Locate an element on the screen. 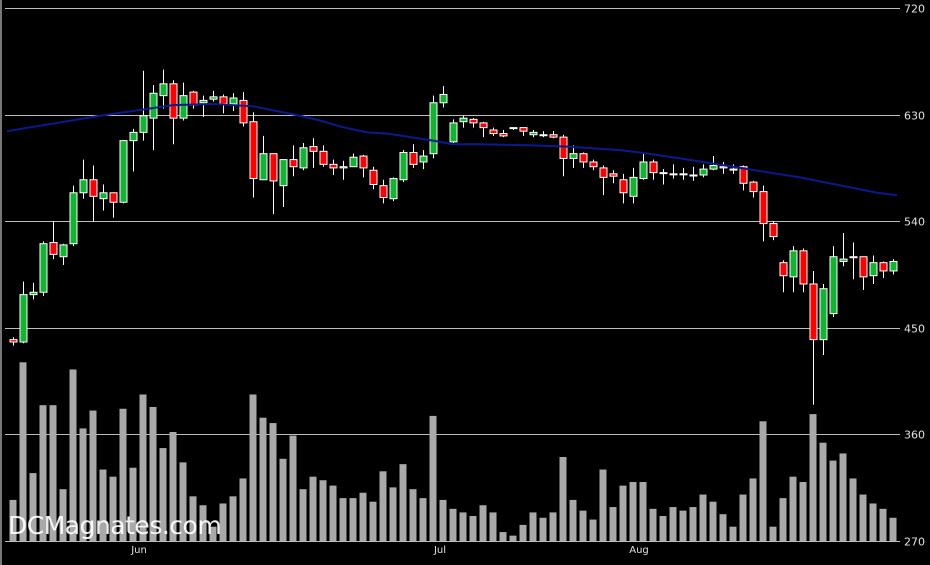  y-tick-label: 270 is located at coordinates (914, 542).